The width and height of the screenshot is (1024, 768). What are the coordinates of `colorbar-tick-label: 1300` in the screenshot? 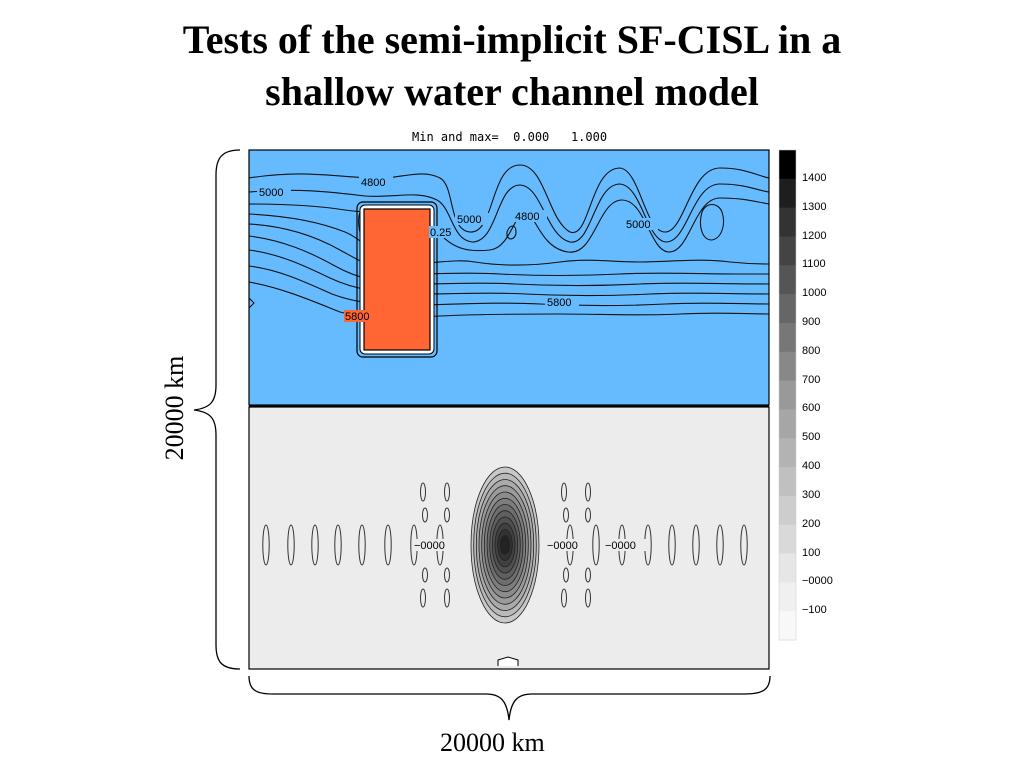 It's located at (814, 206).